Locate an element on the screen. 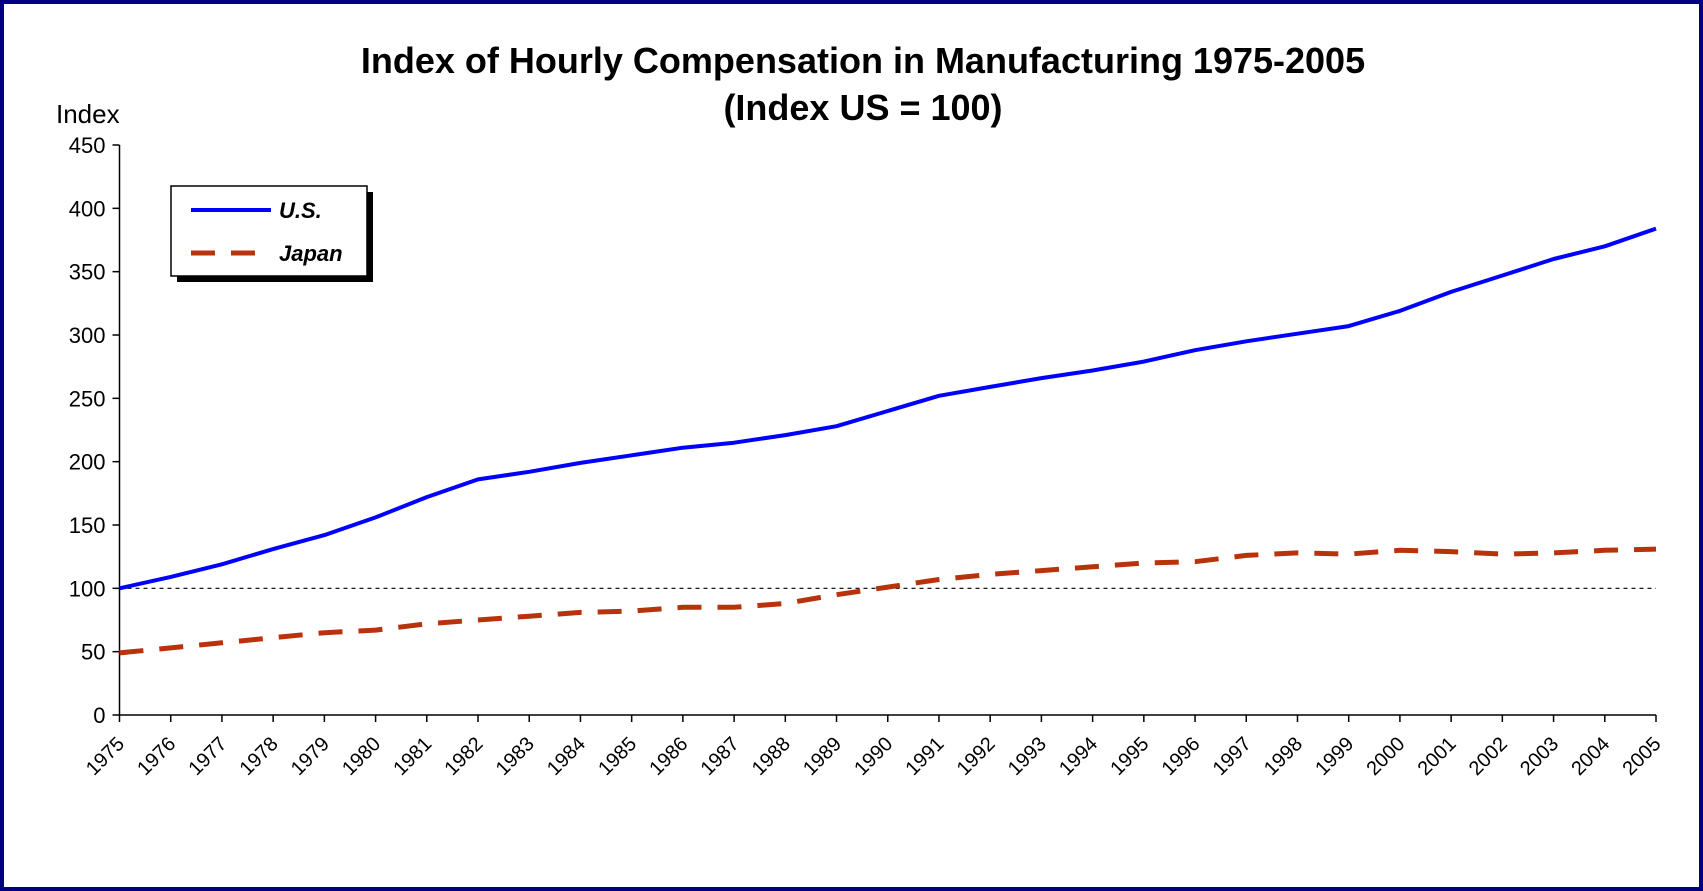  y-tick-label: 50 is located at coordinates (93, 652).